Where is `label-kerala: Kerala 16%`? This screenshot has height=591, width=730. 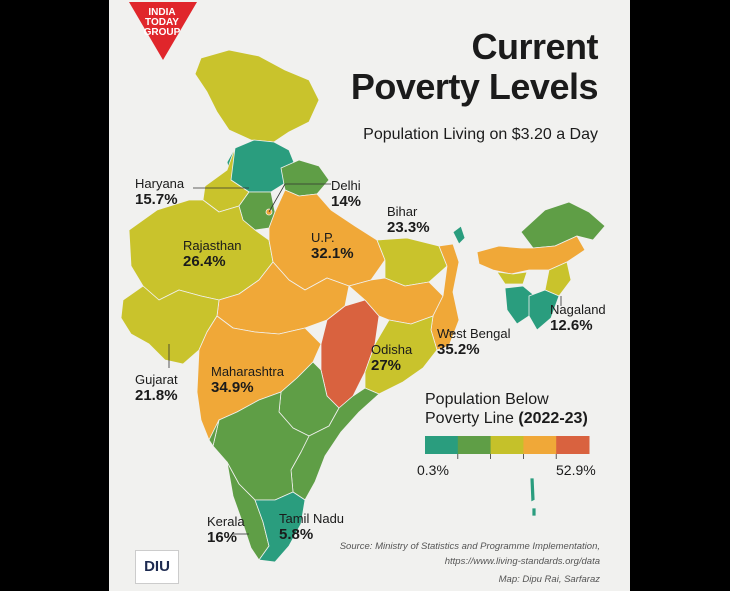
label-kerala: Kerala 16% is located at coordinates (226, 530).